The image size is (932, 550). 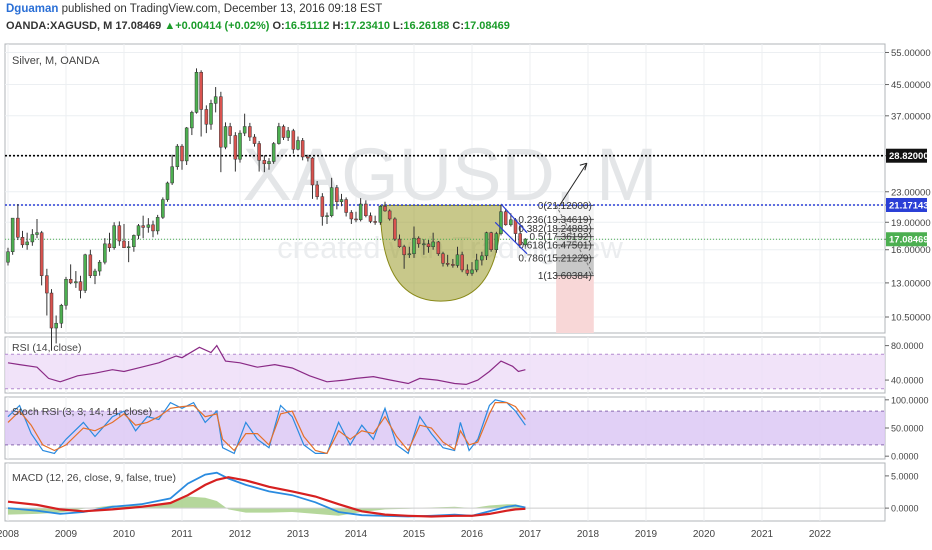 I want to click on y-tick-label: 16.00000, so click(x=911, y=250).